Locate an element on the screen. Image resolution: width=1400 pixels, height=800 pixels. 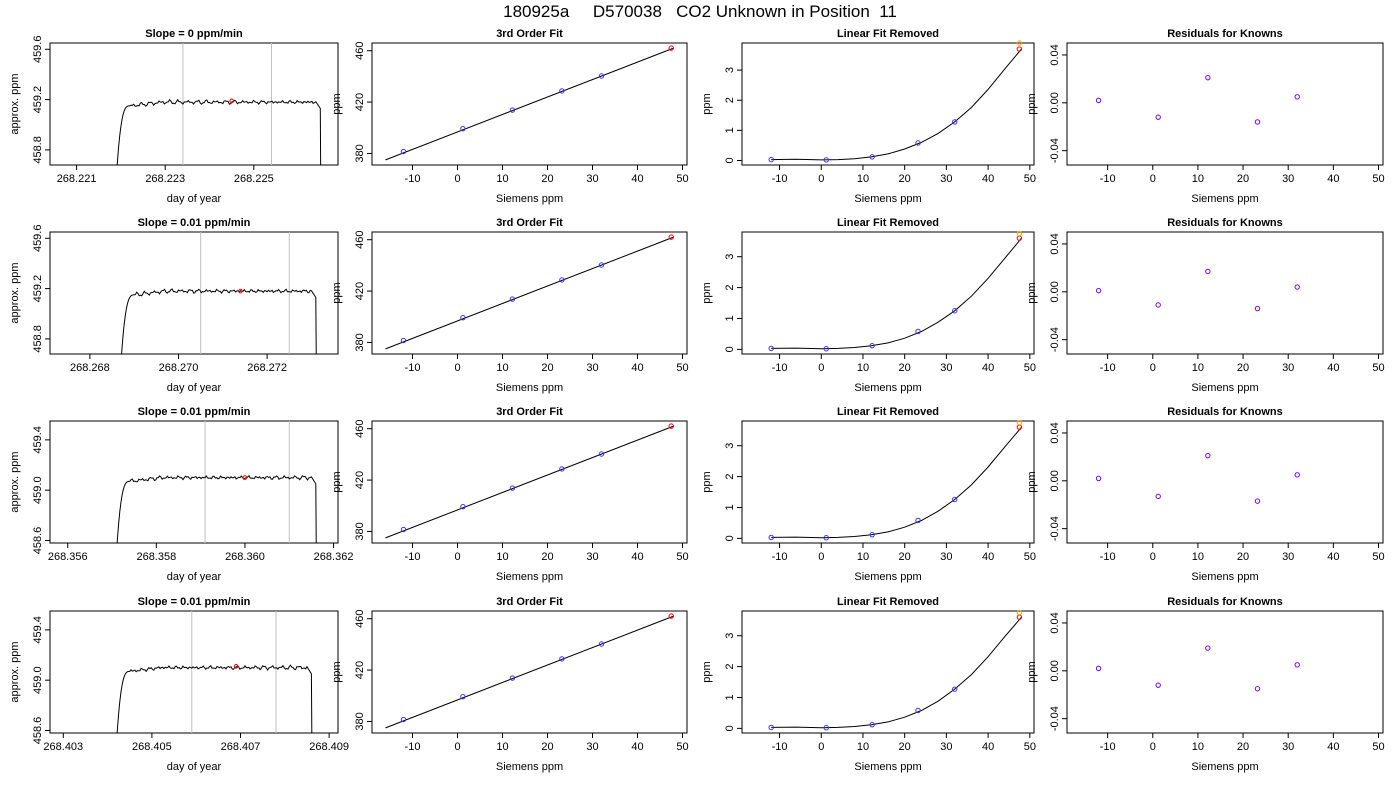
y-tick-label: 1 is located at coordinates (730, 697).